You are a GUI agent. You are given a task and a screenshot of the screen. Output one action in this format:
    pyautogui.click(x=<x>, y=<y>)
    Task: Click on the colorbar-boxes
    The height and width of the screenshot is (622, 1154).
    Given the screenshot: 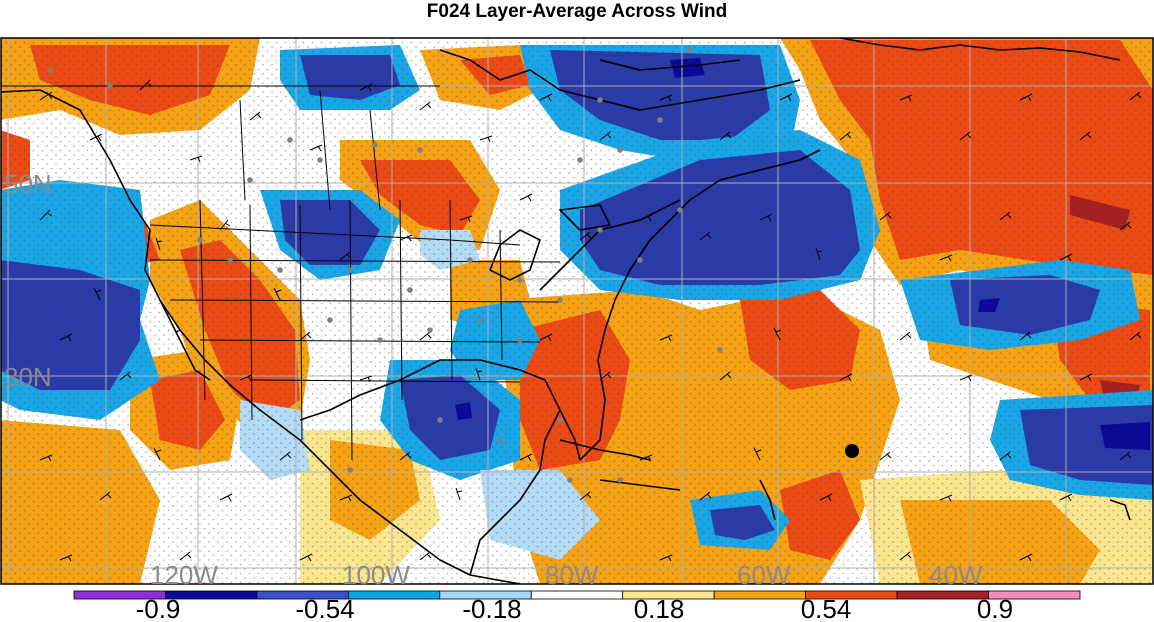 What is the action you would take?
    pyautogui.click(x=577, y=595)
    